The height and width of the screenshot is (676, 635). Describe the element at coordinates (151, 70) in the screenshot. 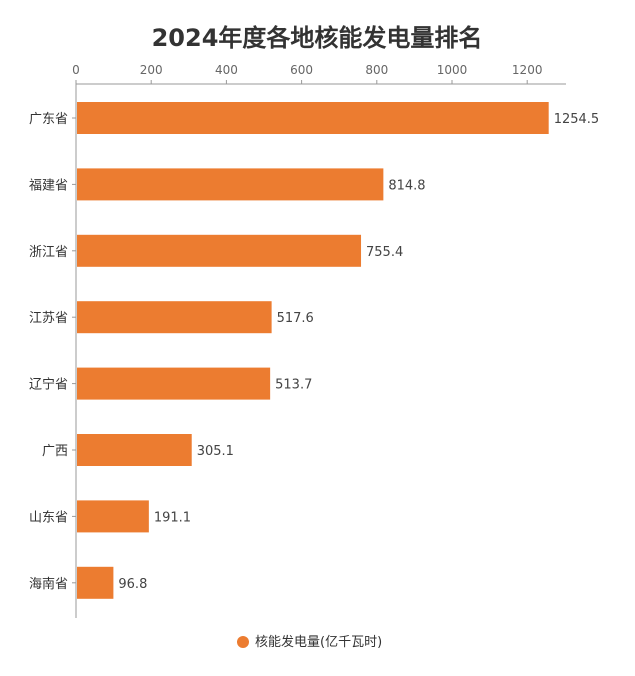

I see `x-tick-label: 200` at that location.